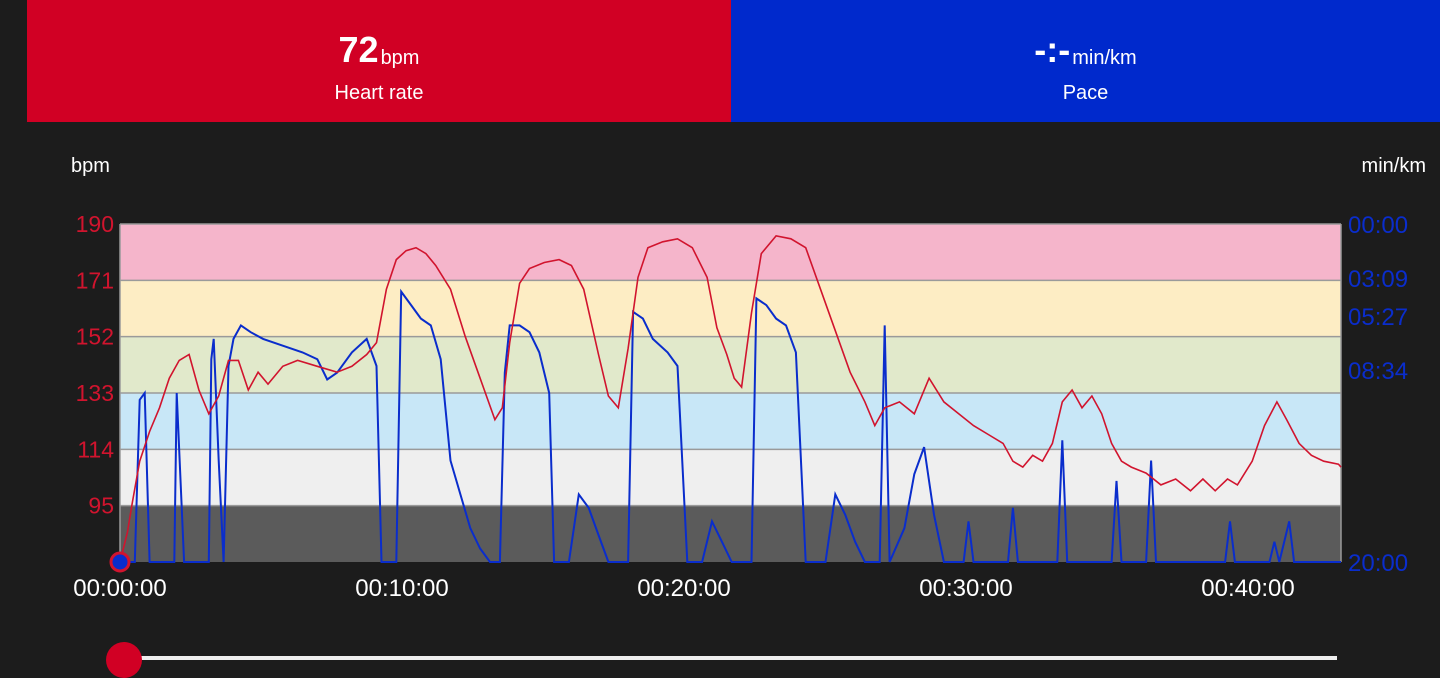  What do you see at coordinates (730, 533) in the screenshot?
I see `zone-rest` at bounding box center [730, 533].